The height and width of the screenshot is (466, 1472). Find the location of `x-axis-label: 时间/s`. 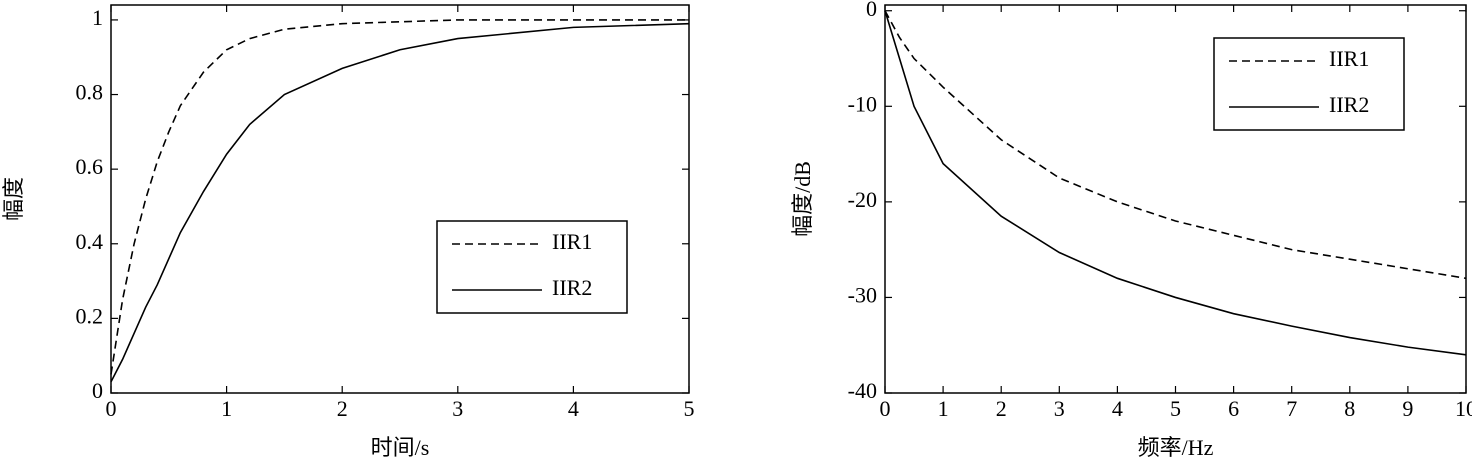

x-axis-label: 时间/s is located at coordinates (400, 447).